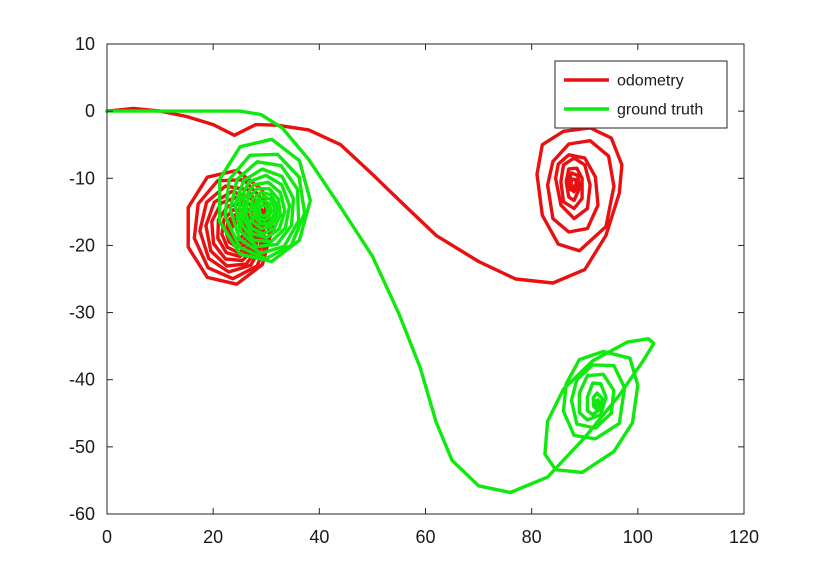 The height and width of the screenshot is (577, 823). What do you see at coordinates (82, 514) in the screenshot?
I see `y-tick-label: -60` at bounding box center [82, 514].